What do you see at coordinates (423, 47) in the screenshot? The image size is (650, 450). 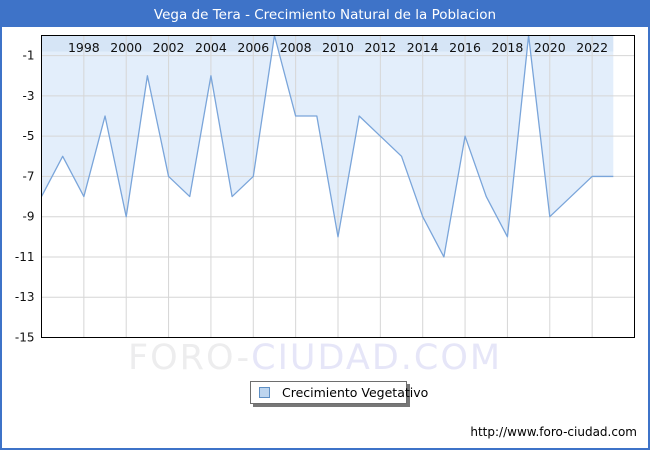 I see `x-tick-label: 2014` at bounding box center [423, 47].